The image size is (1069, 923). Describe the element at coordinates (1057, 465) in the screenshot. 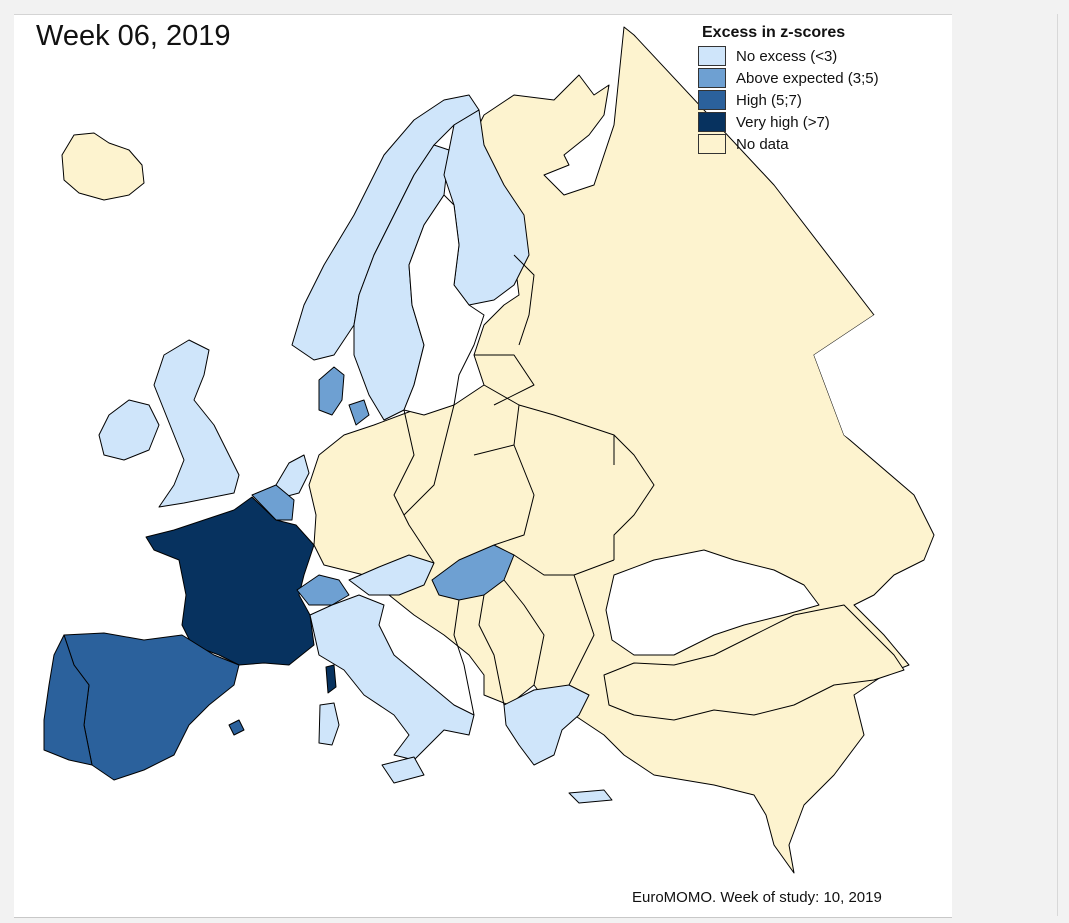

I see `divider` at that location.